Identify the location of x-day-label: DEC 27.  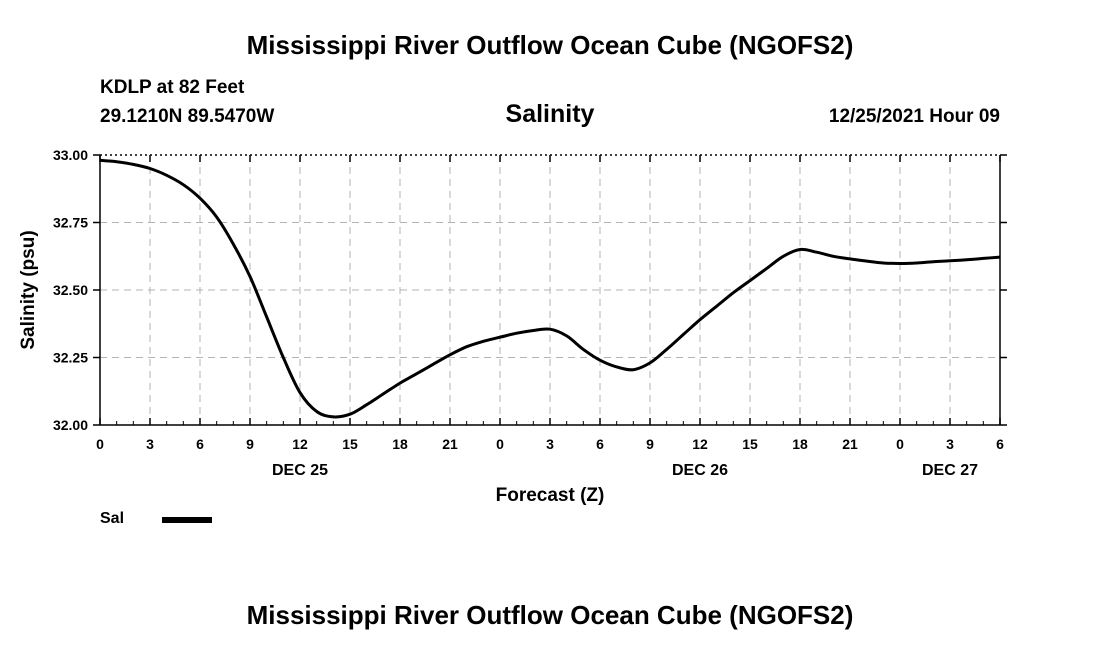
(950, 470).